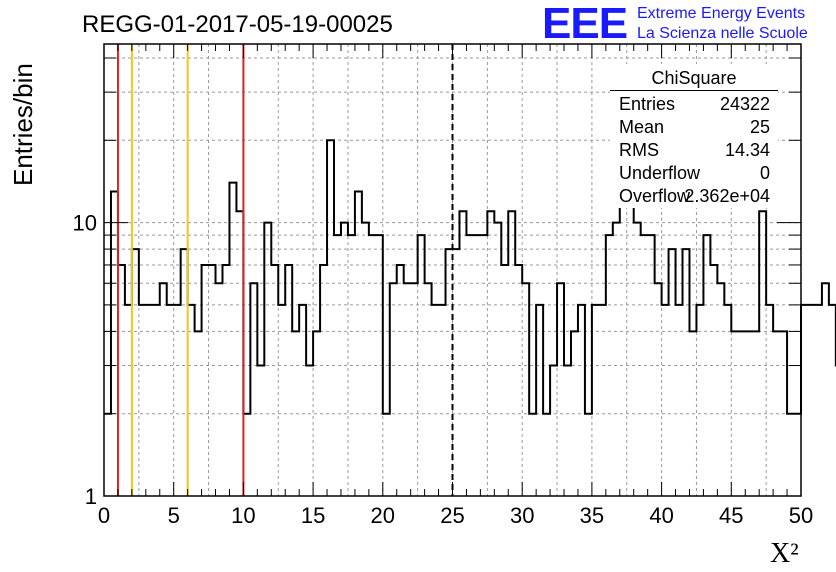 This screenshot has width=836, height=572. I want to click on x-tick-label: 15, so click(313, 515).